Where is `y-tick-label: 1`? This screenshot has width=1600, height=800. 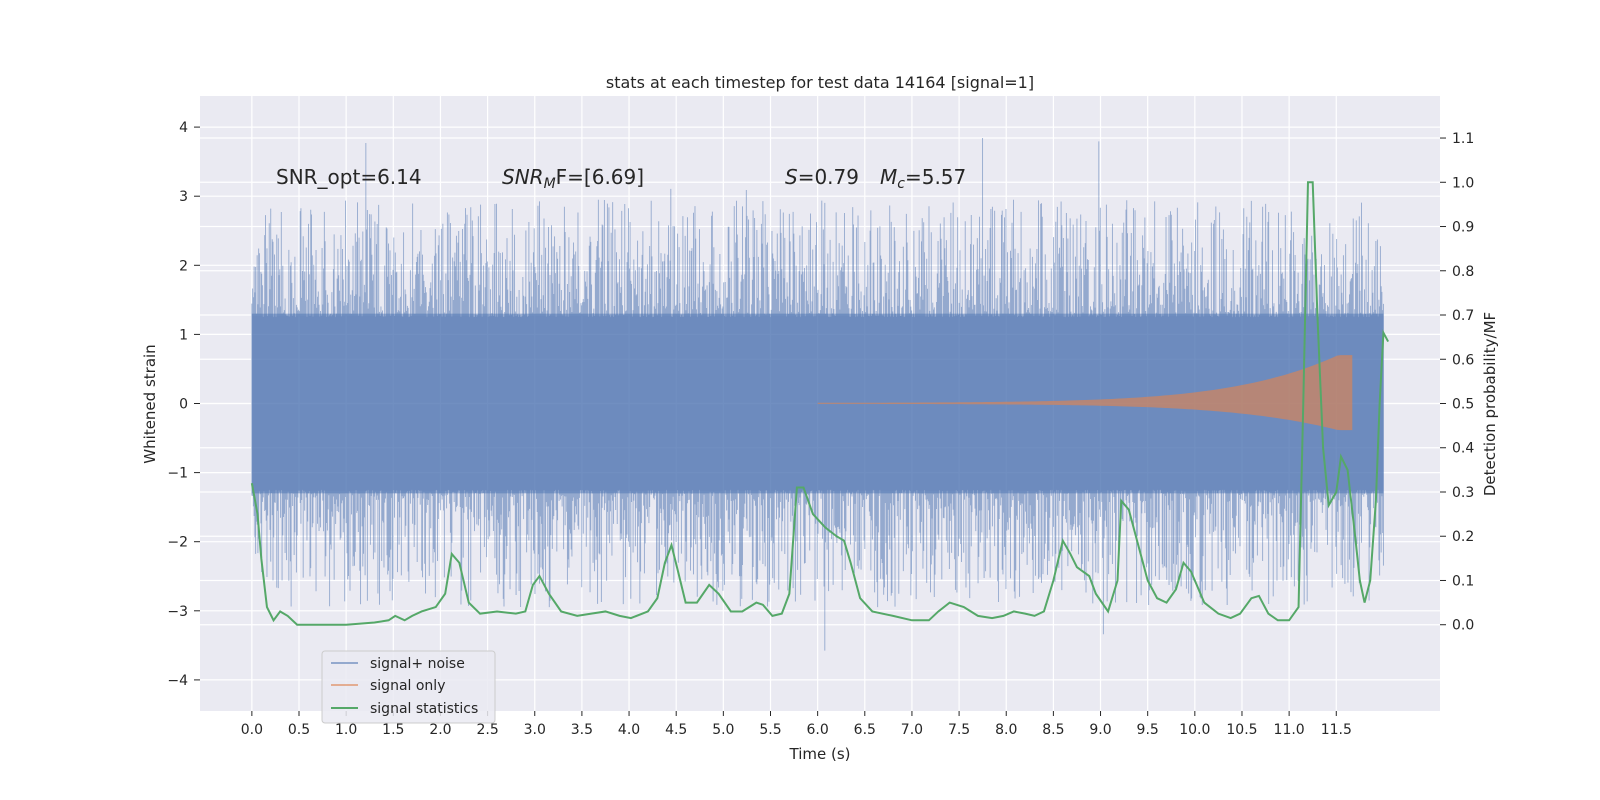 y-tick-label: 1 is located at coordinates (183, 335).